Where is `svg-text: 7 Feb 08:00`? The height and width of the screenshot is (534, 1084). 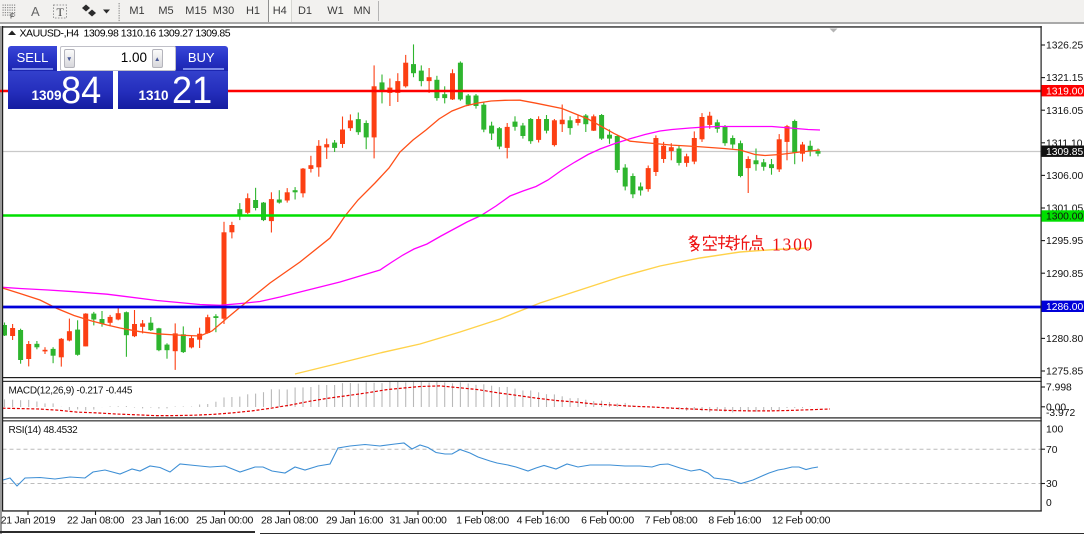
svg-text: 7 Feb 08:00 is located at coordinates (671, 521).